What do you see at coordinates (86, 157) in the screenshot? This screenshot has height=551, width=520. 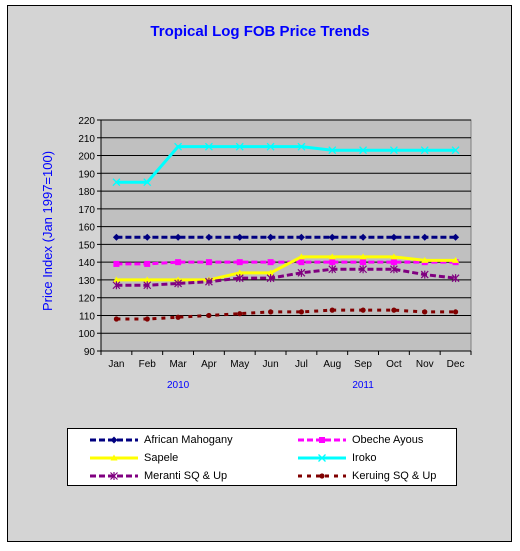 I see `y-tick-label: 200` at bounding box center [86, 157].